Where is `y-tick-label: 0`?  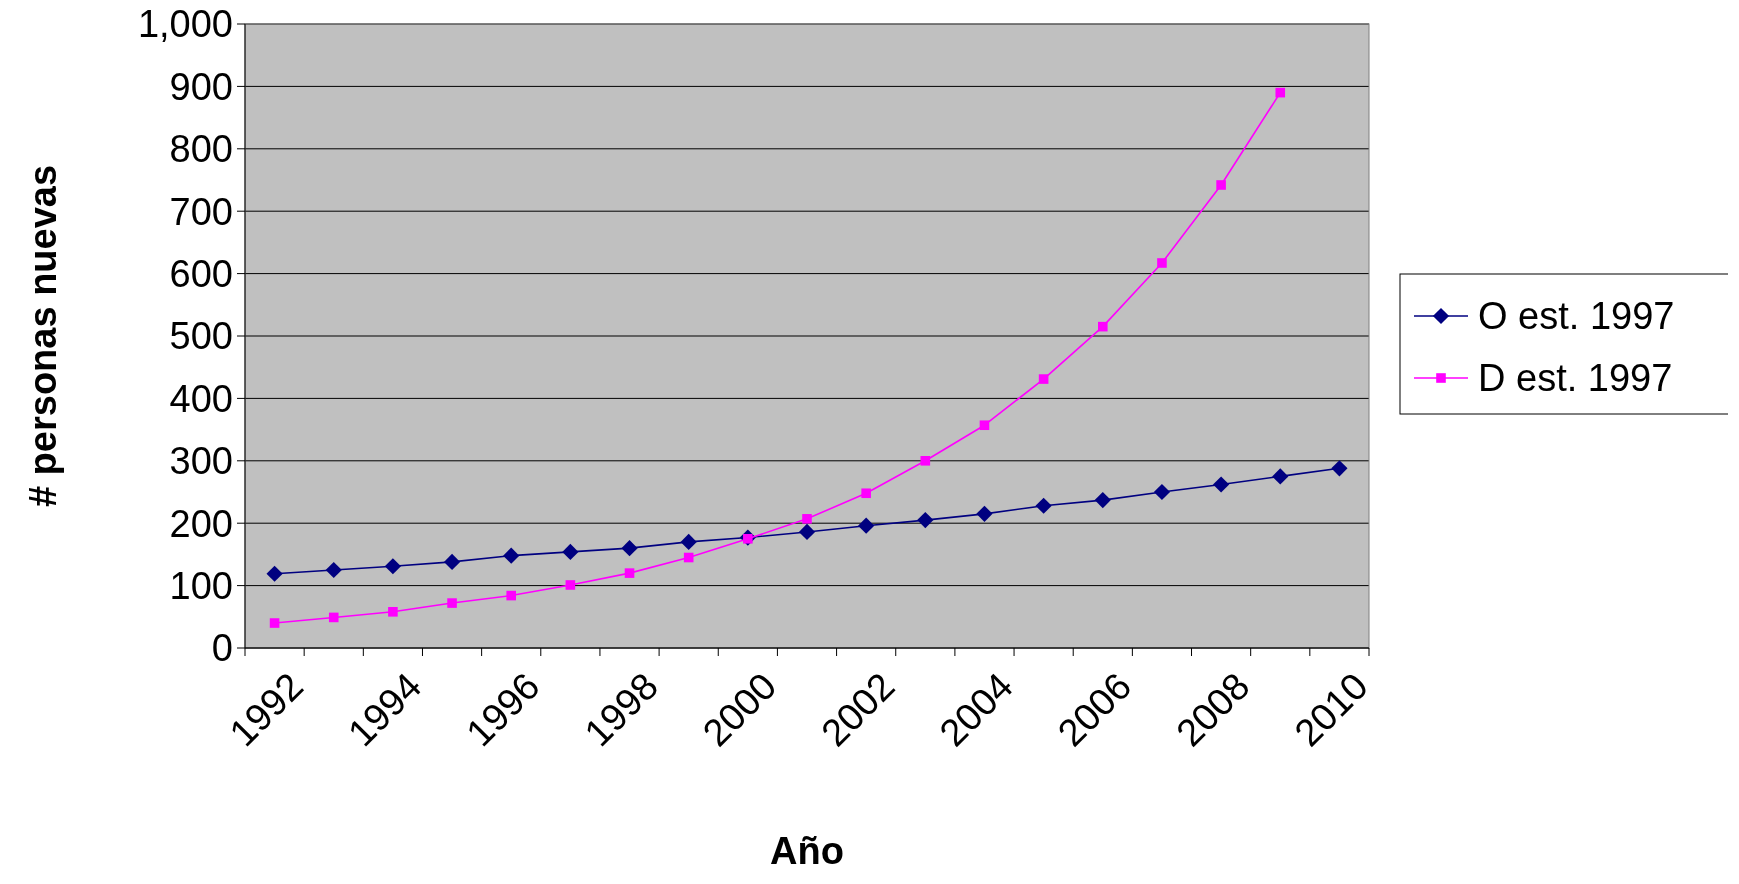 y-tick-label: 0 is located at coordinates (222, 648).